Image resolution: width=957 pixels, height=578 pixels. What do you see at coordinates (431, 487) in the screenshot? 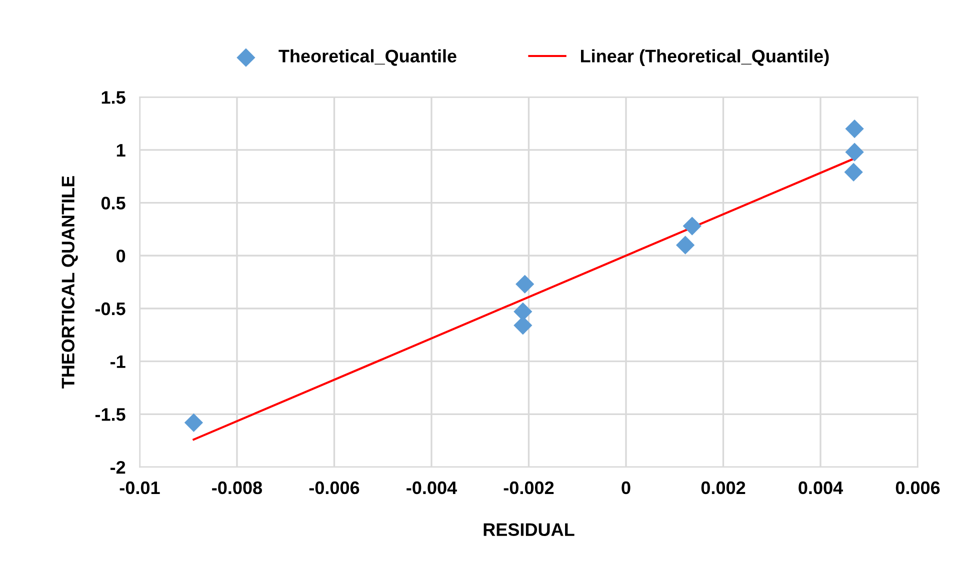
I see `x-tick-label: -0.004` at bounding box center [431, 487].